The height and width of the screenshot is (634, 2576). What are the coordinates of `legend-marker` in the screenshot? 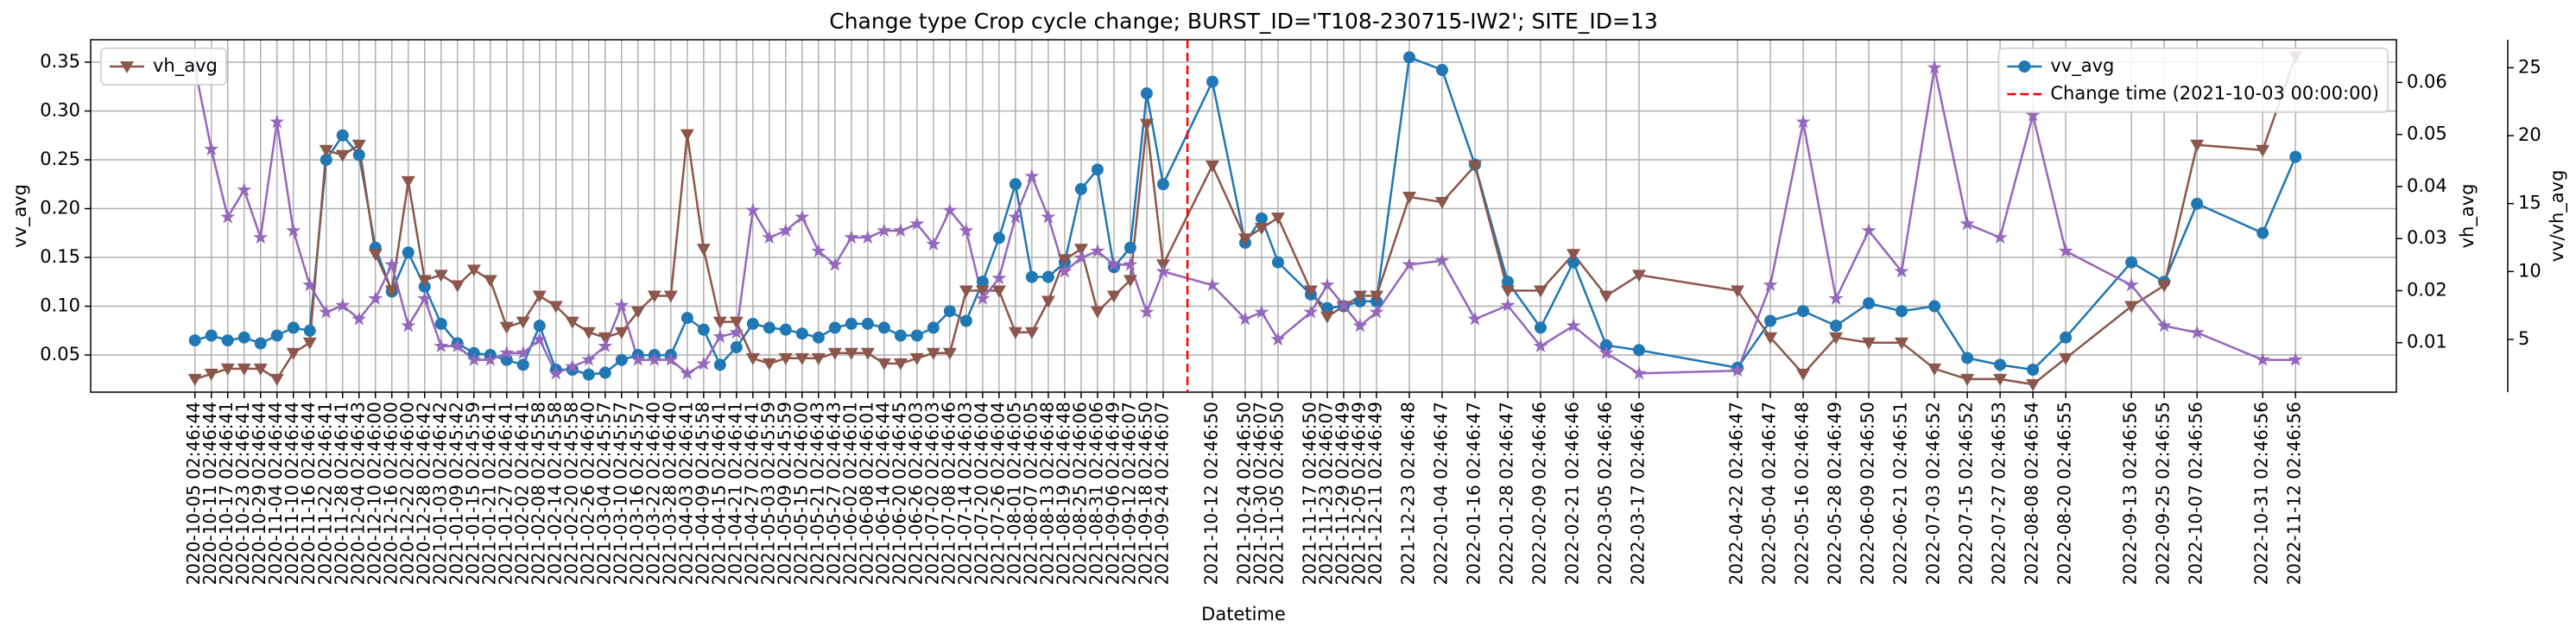 It's located at (2024, 66).